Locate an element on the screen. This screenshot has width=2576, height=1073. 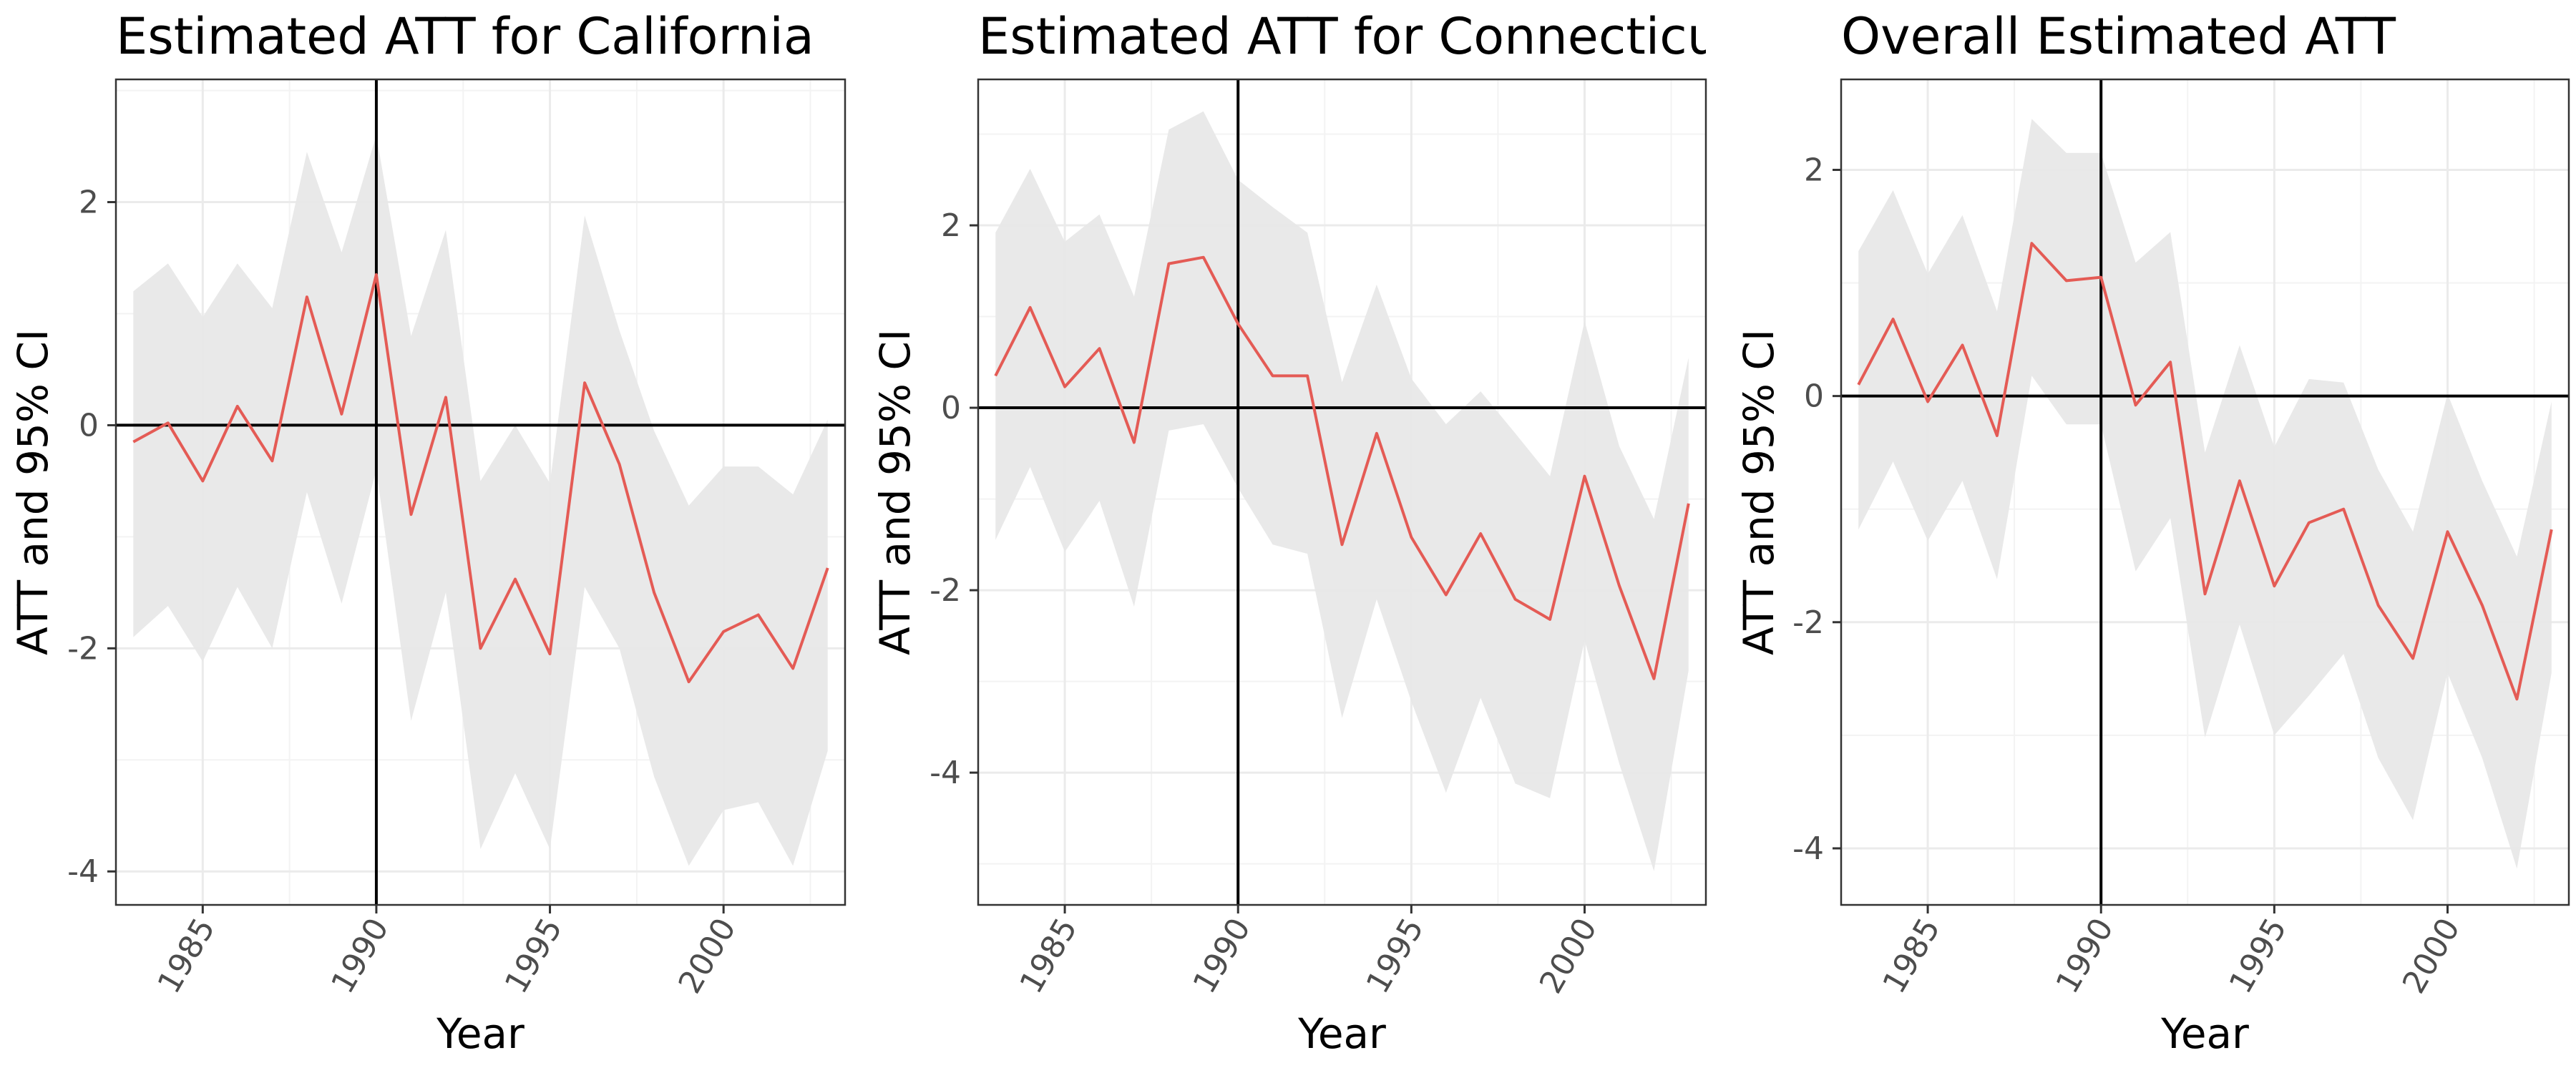
chart-title: Estimated ATT for Connecticut is located at coordinates (1358, 36).